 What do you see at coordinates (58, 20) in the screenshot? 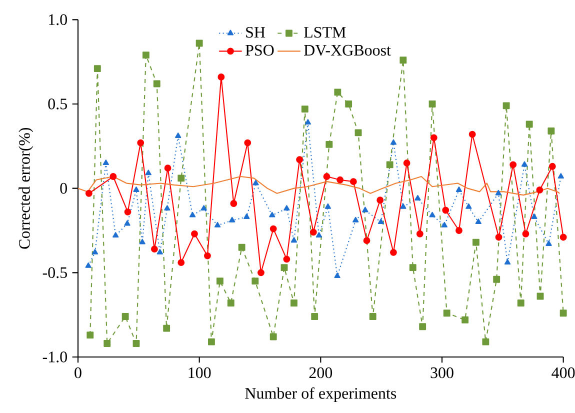
I see `y-tick-label: 1.0` at bounding box center [58, 20].